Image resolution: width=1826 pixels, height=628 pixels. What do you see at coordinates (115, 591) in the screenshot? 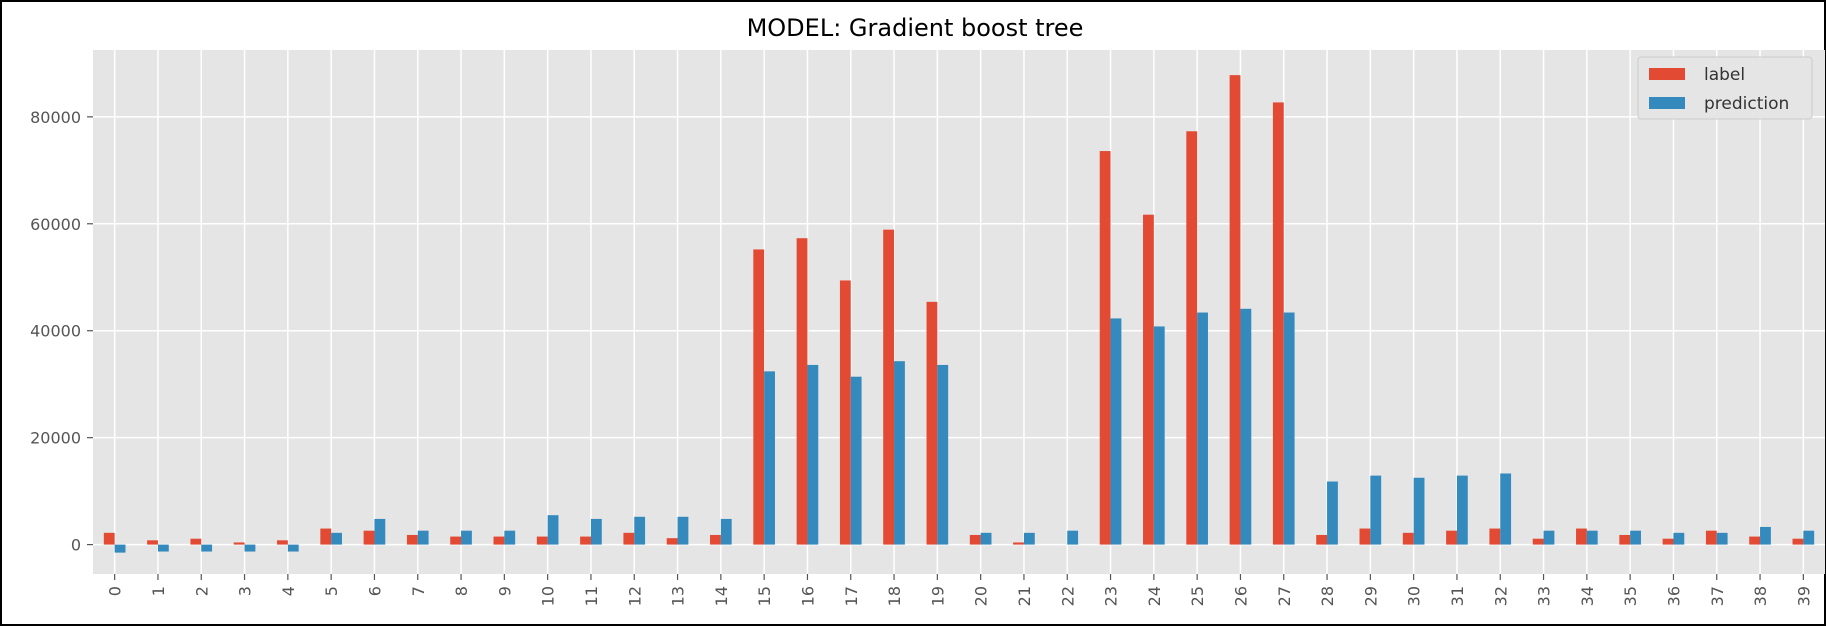
I see `x-tick-label: 0` at bounding box center [115, 591].